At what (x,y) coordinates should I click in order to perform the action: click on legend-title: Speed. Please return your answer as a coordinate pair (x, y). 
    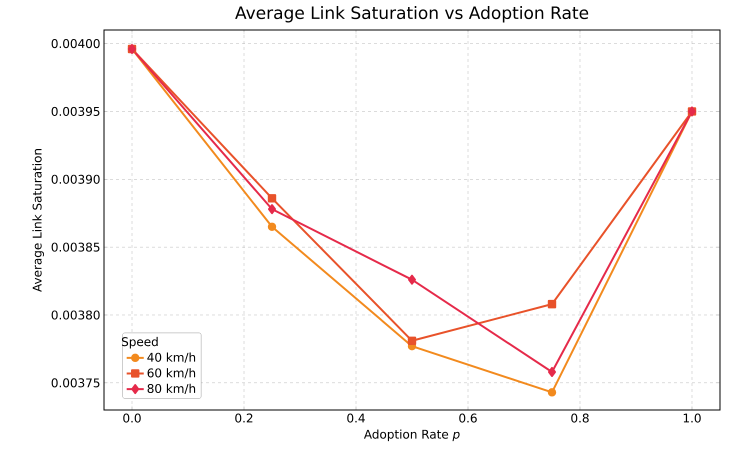
    Looking at the image, I should click on (140, 342).